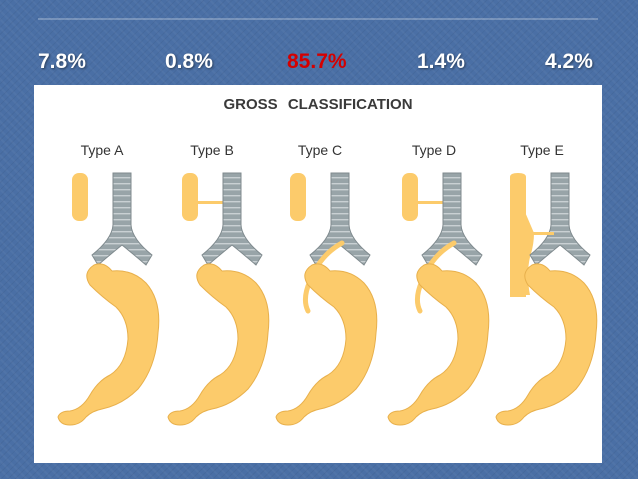  Describe the element at coordinates (218, 299) in the screenshot. I see `type-b-diagram` at that location.